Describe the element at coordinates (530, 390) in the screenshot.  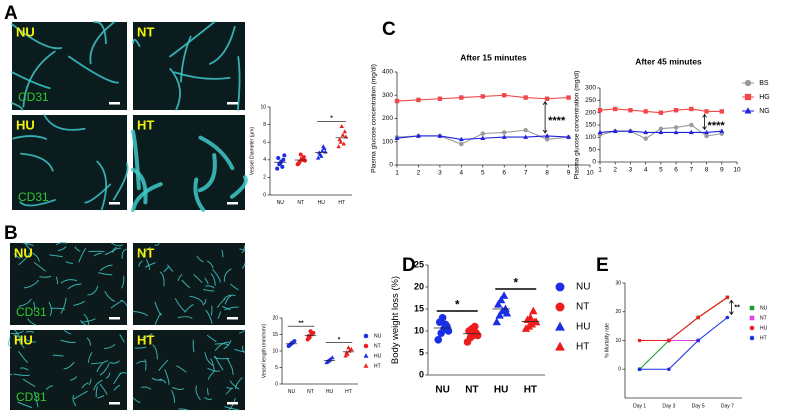
I see `x-tick-label: HT` at that location.